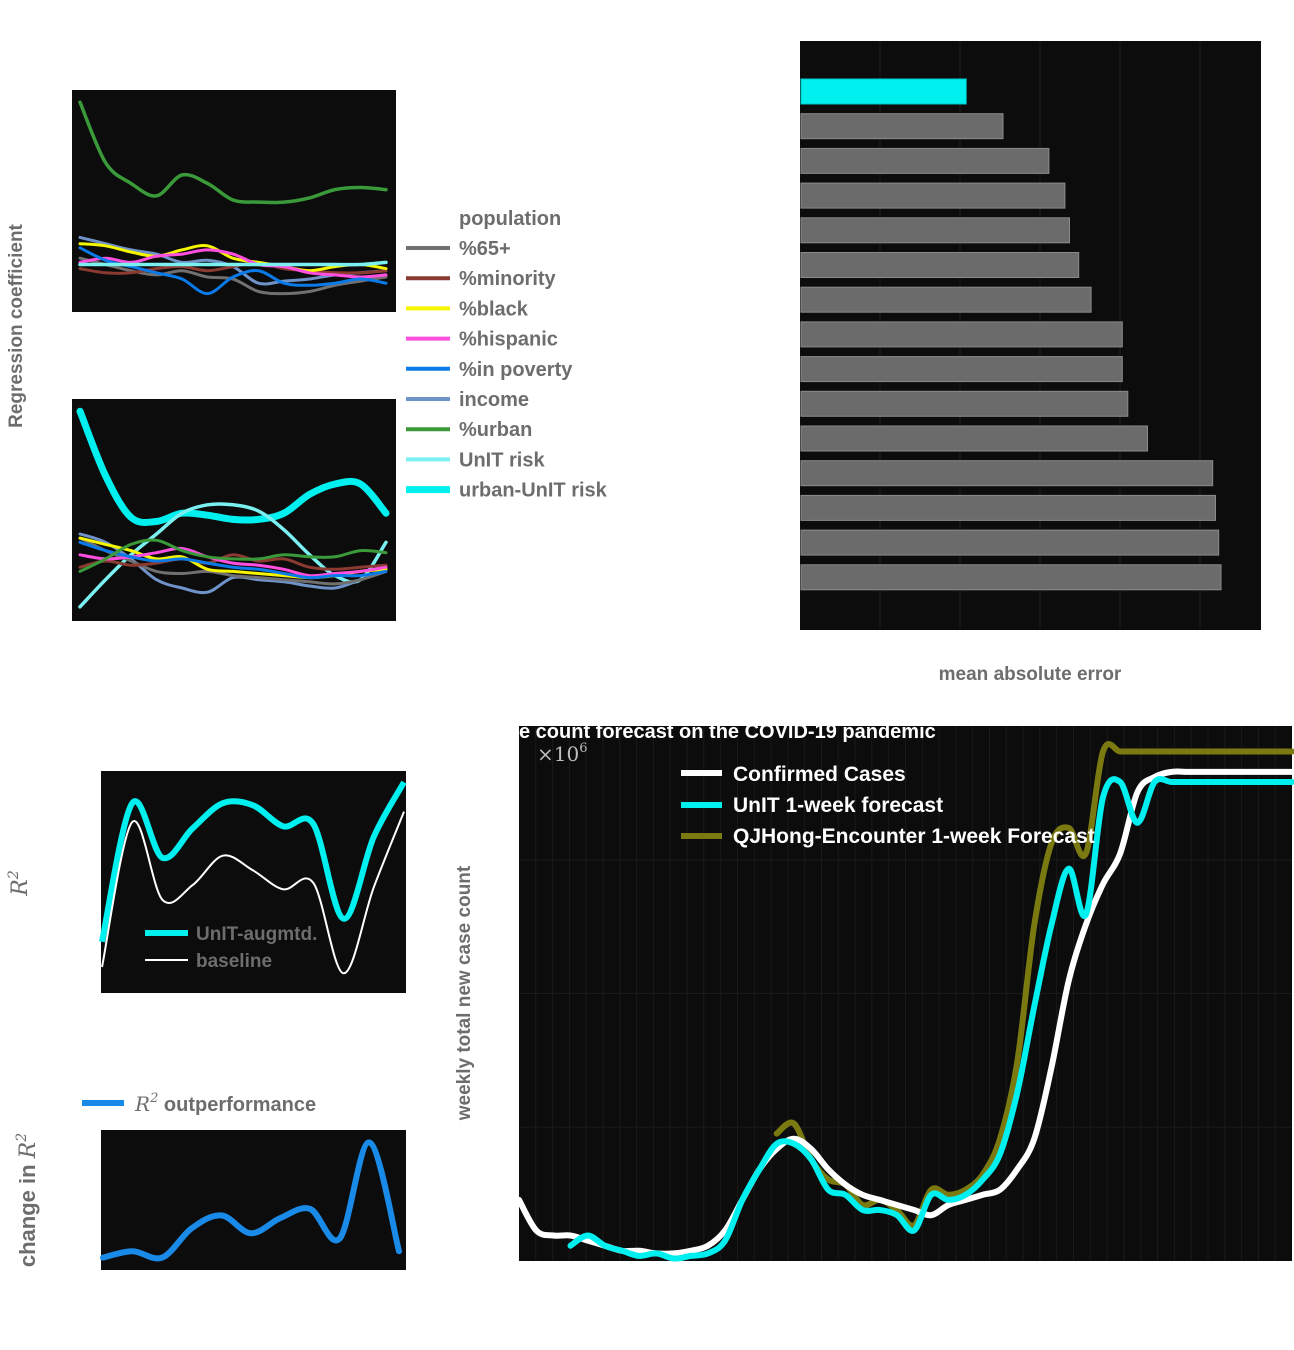 Image resolution: width=1294 pixels, height=1350 pixels. I want to click on covid-multiplier: ×106, so click(562, 753).